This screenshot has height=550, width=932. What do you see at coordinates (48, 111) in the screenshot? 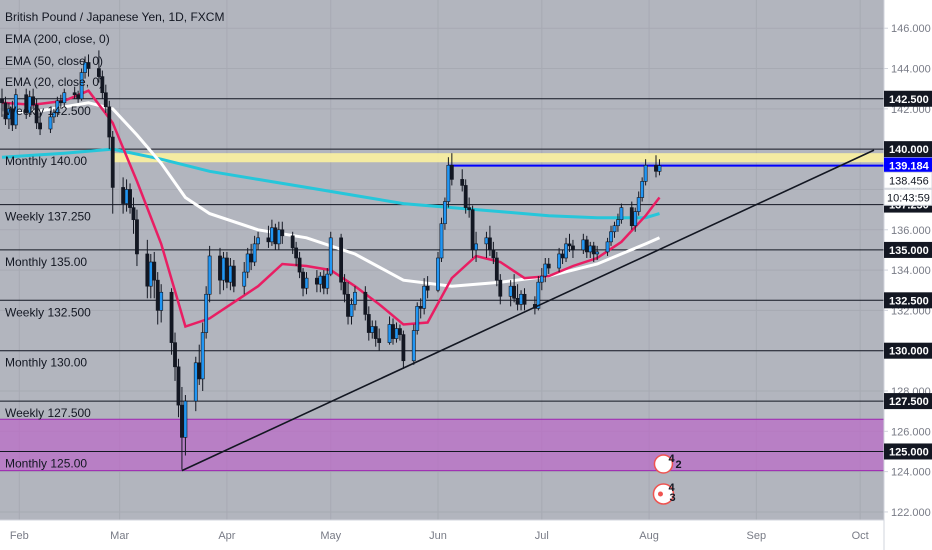
I see `level-label-weekly-142-500: Weekly 142.500` at bounding box center [48, 111].